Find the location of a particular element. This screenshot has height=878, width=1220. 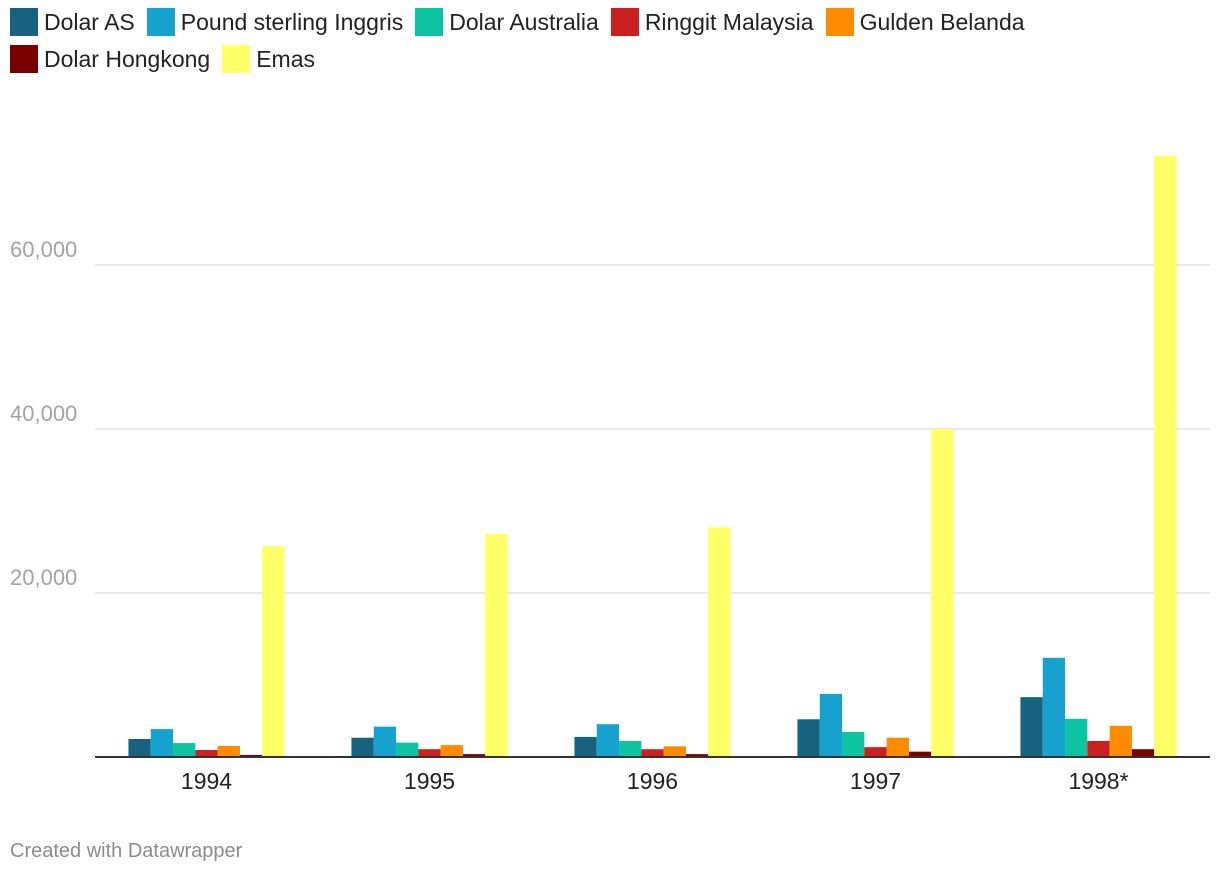

legend-item-1: Pound sterling Inggris is located at coordinates (275, 22).